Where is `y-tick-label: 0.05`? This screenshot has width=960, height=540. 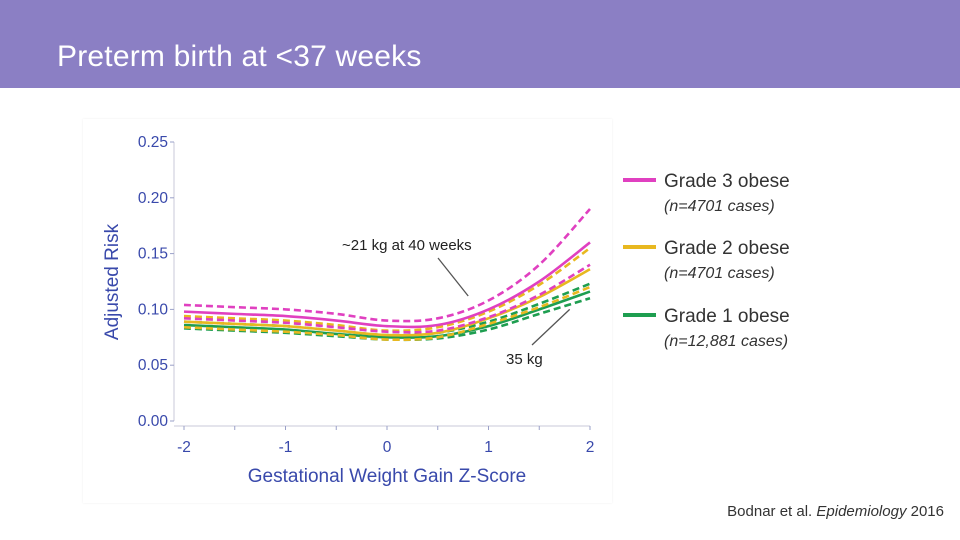 y-tick-label: 0.05 is located at coordinates (153, 365).